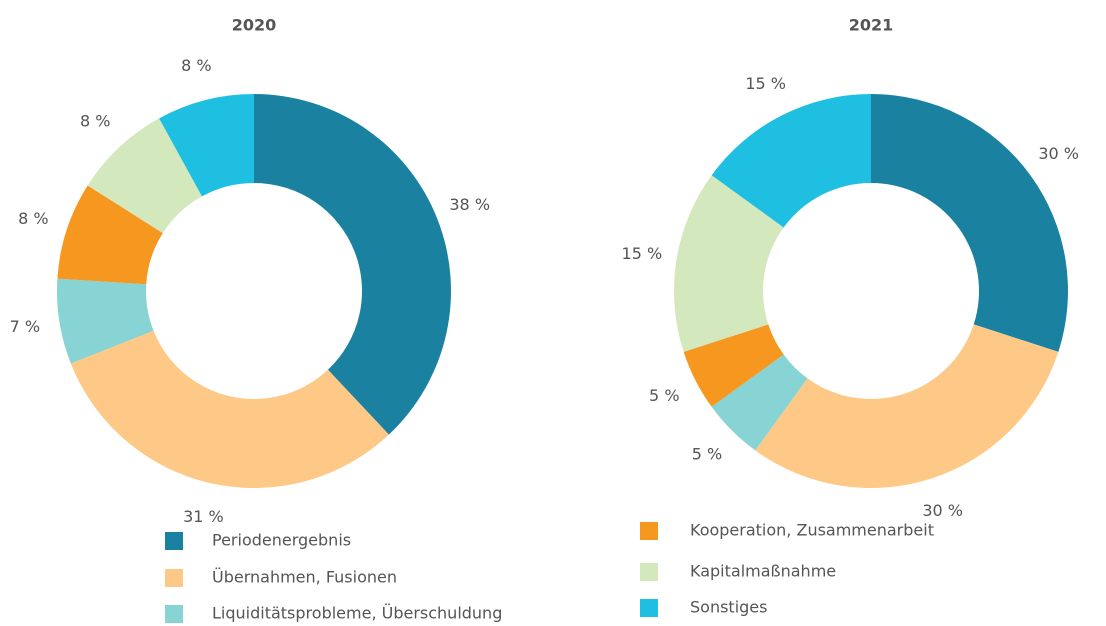 The width and height of the screenshot is (1106, 626). Describe the element at coordinates (203, 516) in the screenshot. I see `data-label: 31 %` at that location.